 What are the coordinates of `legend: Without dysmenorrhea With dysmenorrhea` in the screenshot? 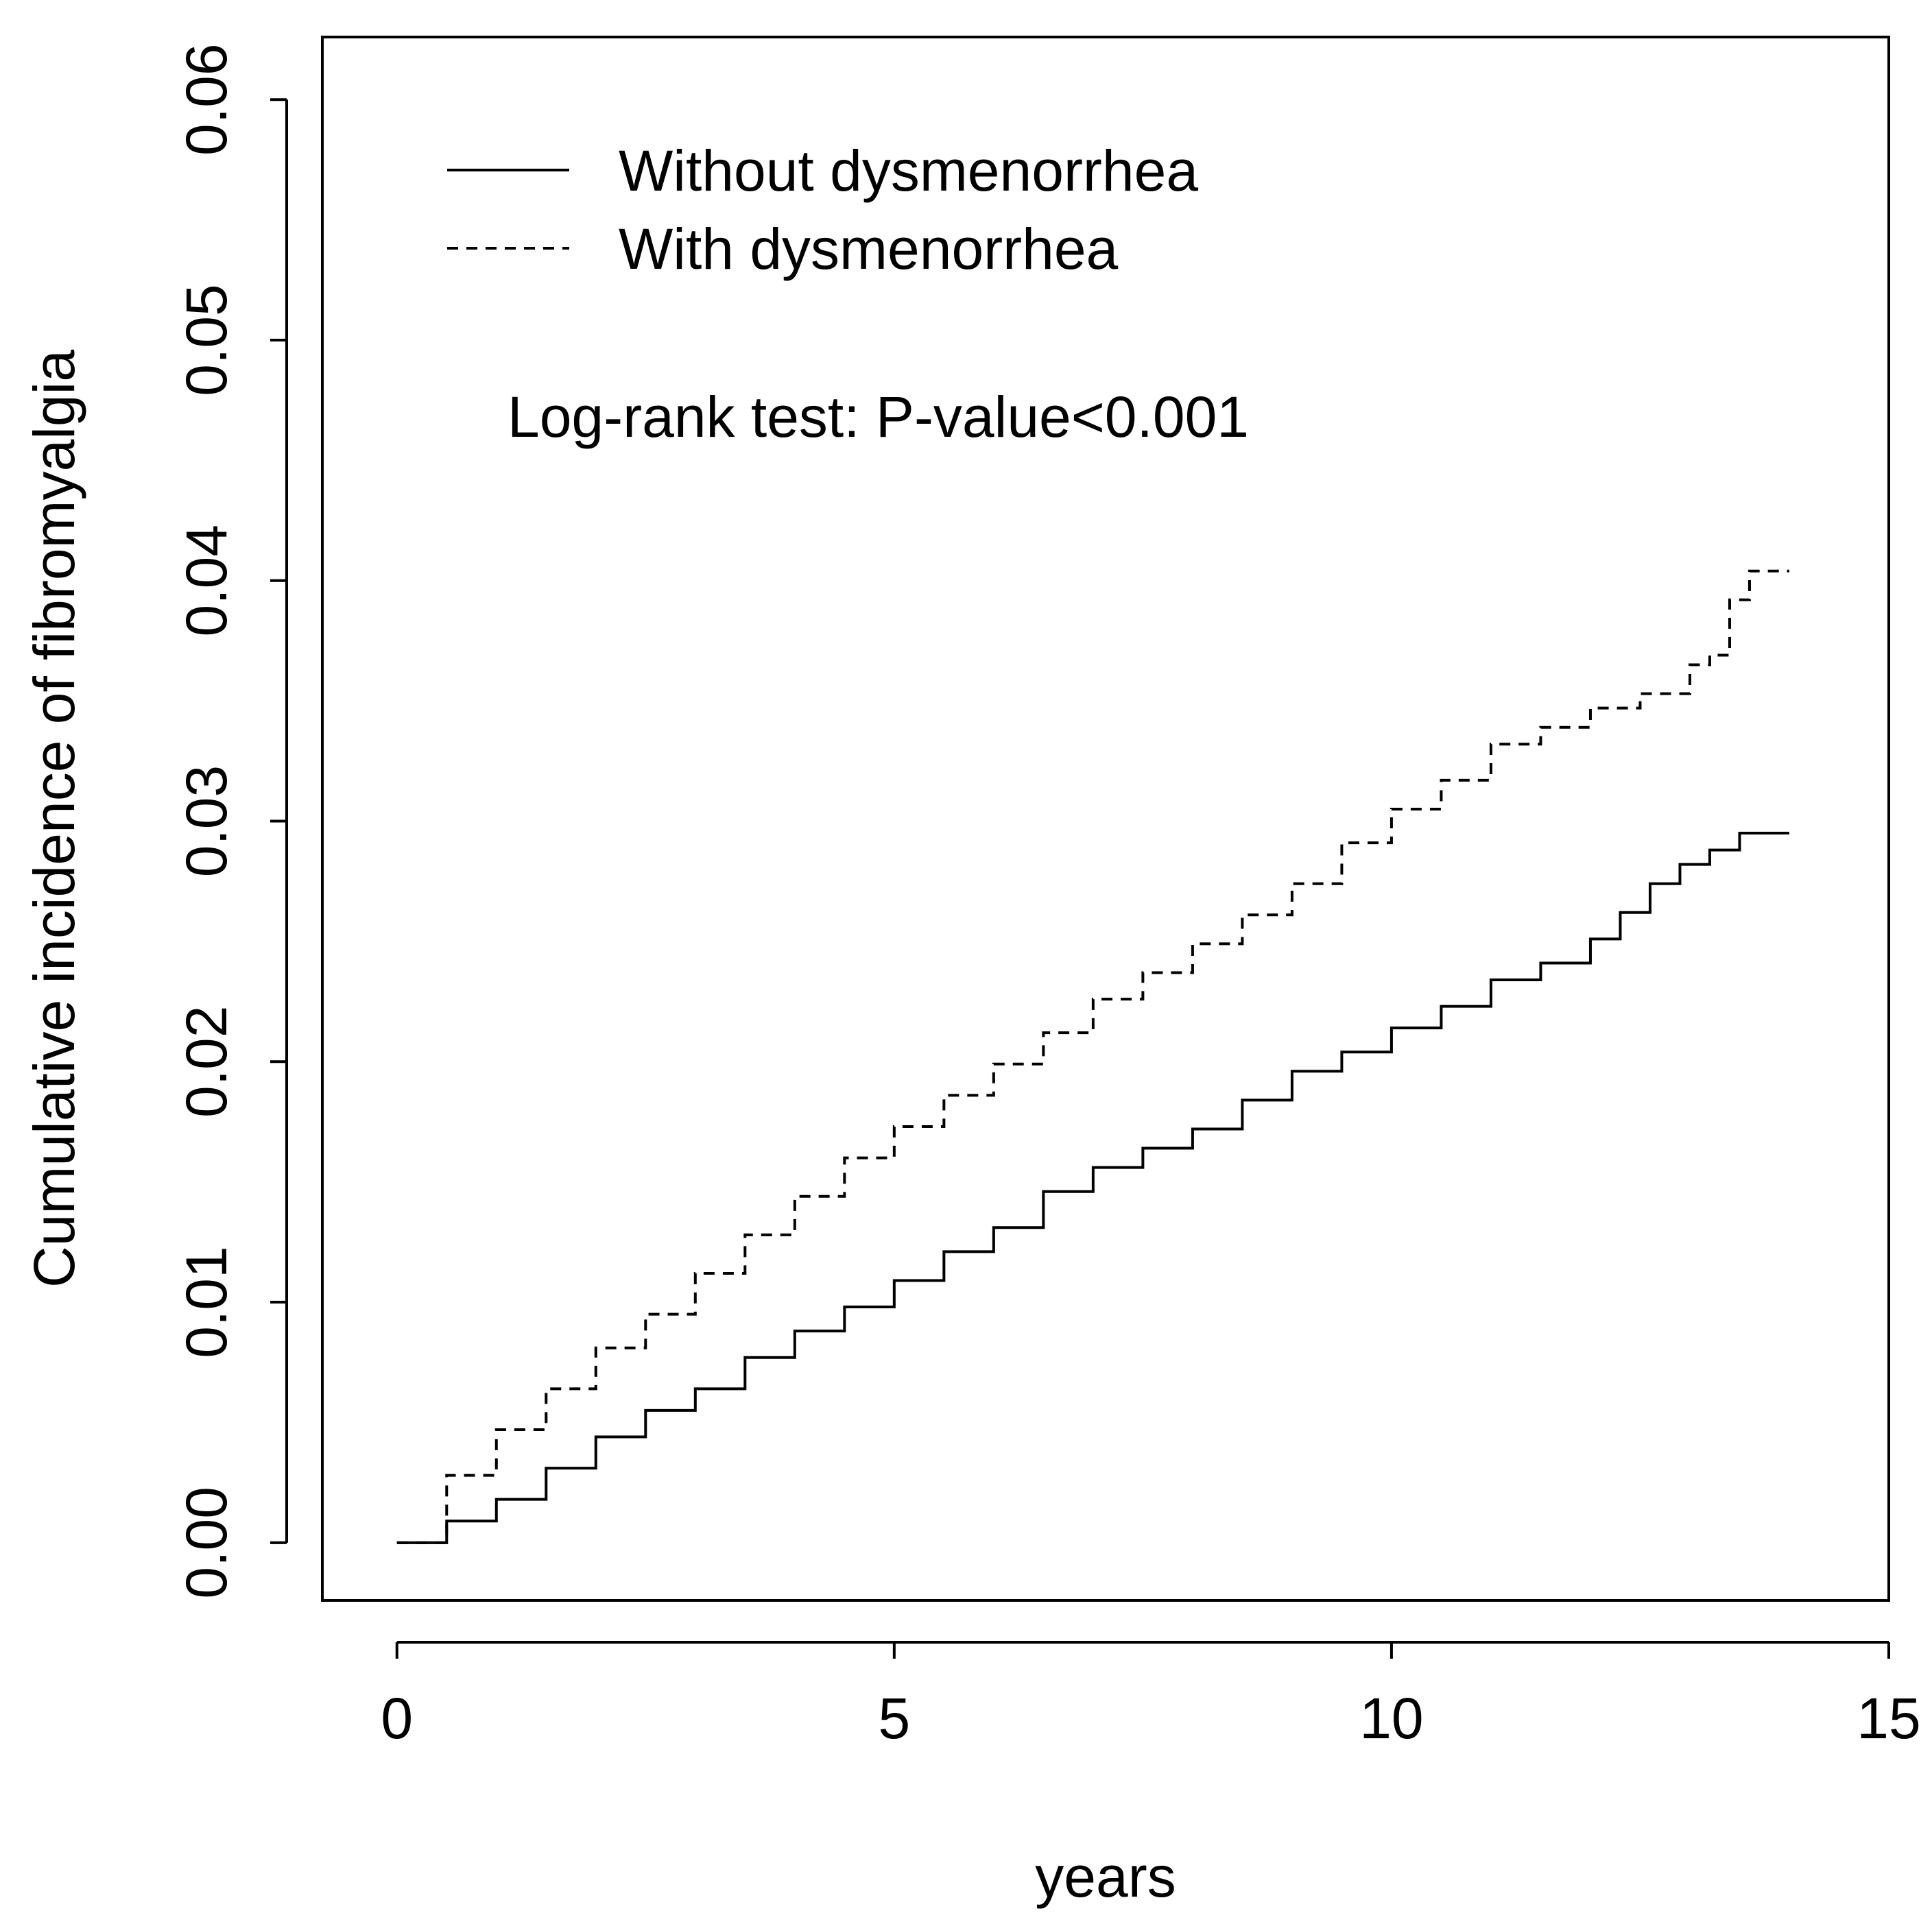 It's located at (822, 210).